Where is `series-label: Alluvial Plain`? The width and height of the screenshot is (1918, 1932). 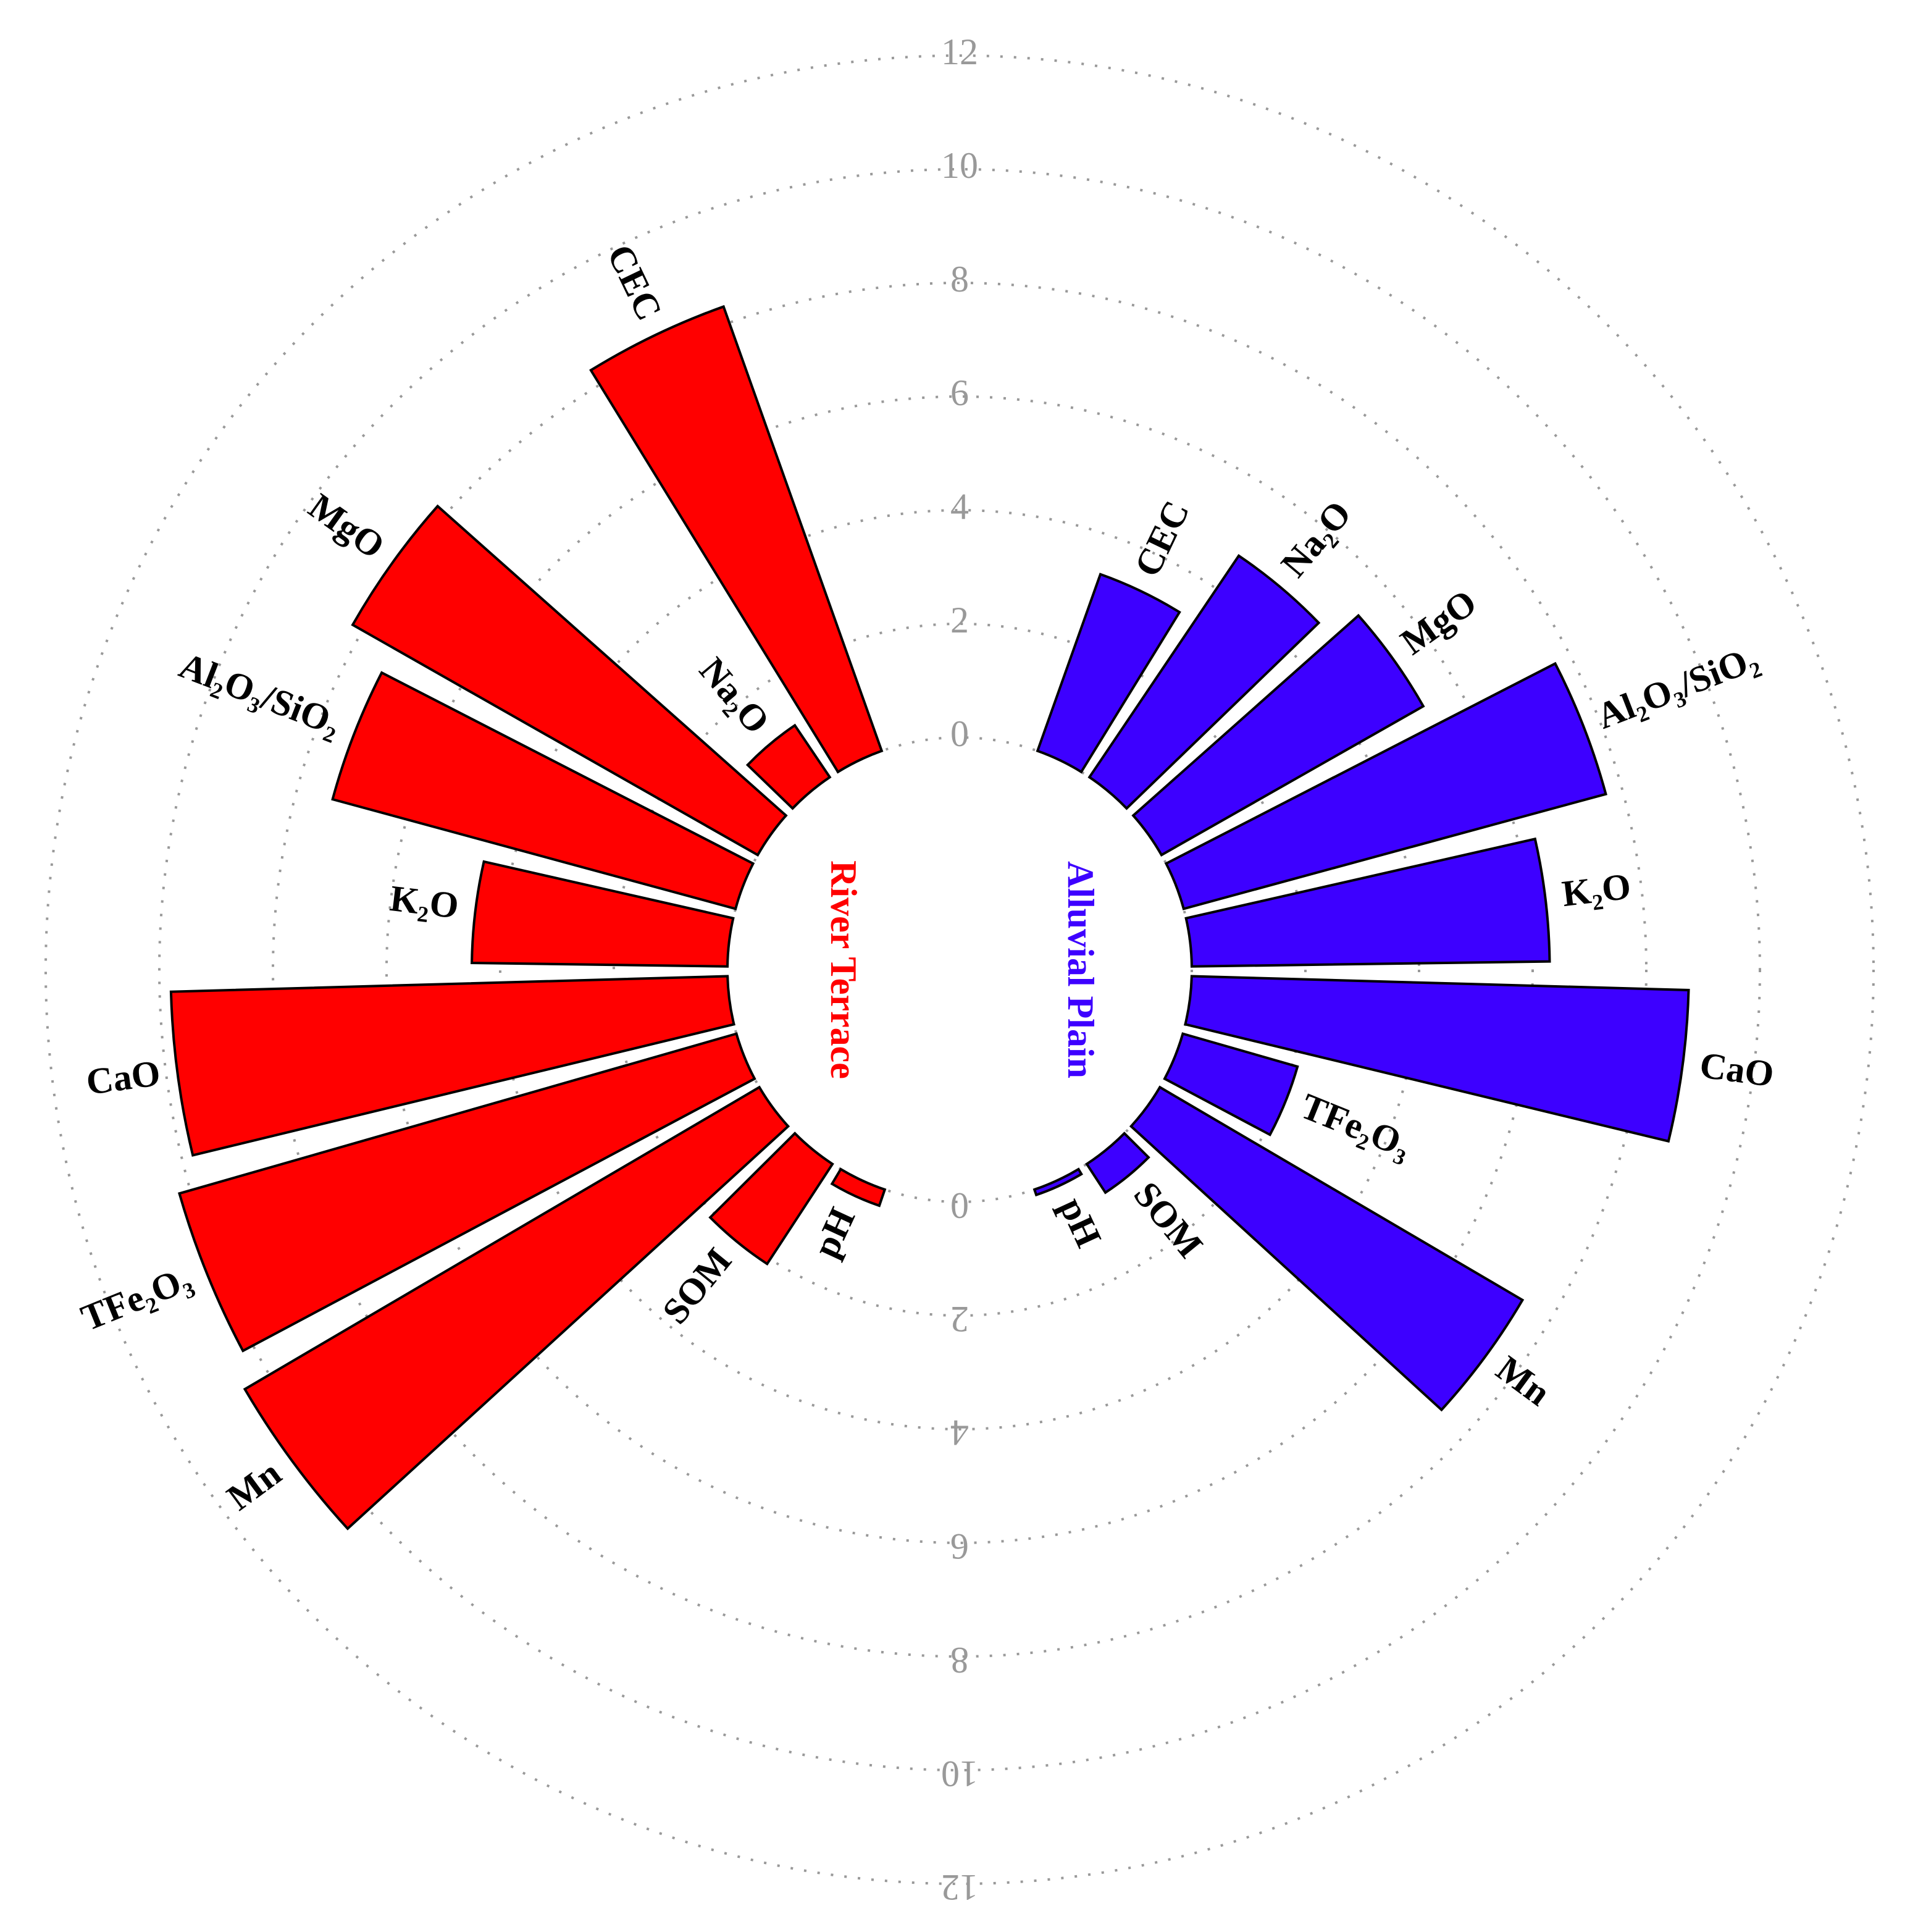
series-label: Alluvial Plain is located at coordinates (1080, 970).